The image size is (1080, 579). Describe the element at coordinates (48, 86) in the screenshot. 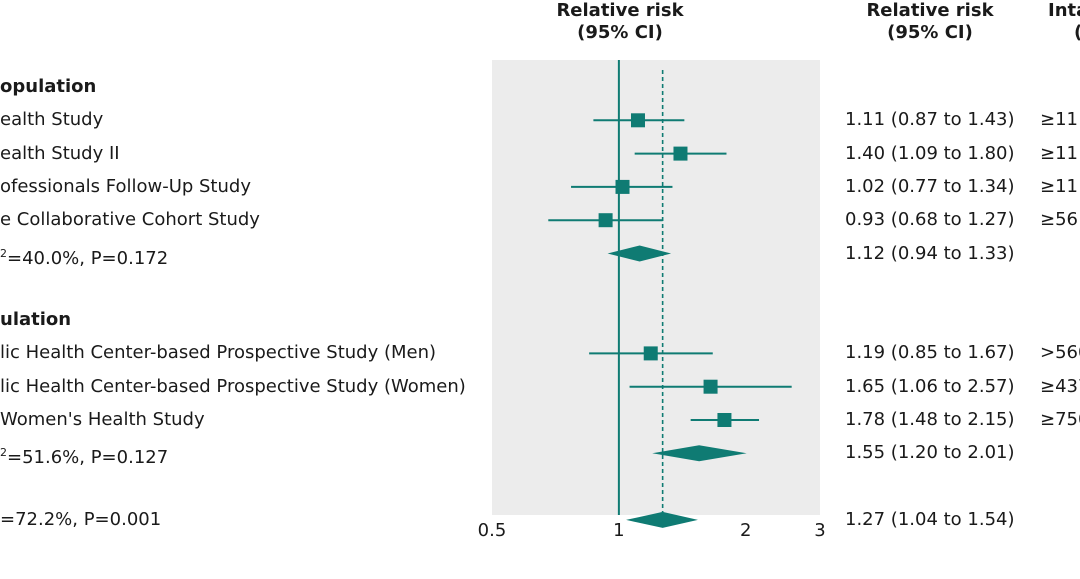

I see `group-header-label: opulation` at that location.